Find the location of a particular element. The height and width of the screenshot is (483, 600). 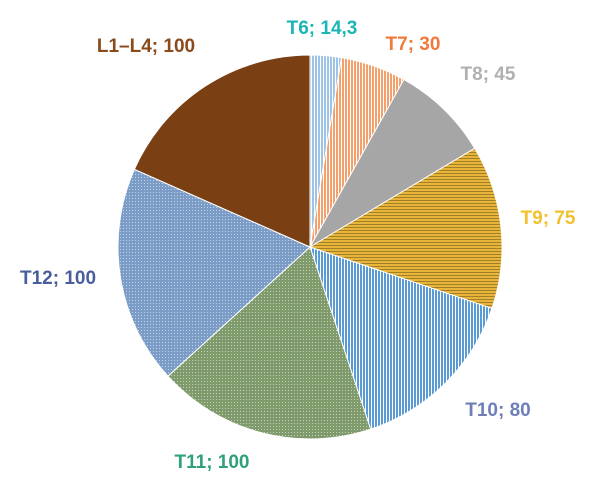

slice-label-t6: T6; 14,3 is located at coordinates (322, 28).